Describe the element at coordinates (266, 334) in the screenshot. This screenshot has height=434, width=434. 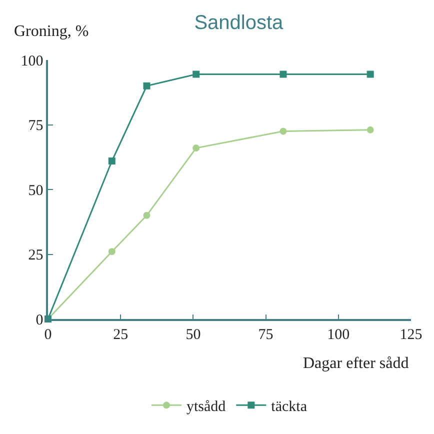
I see `x-tick-label: 75` at that location.